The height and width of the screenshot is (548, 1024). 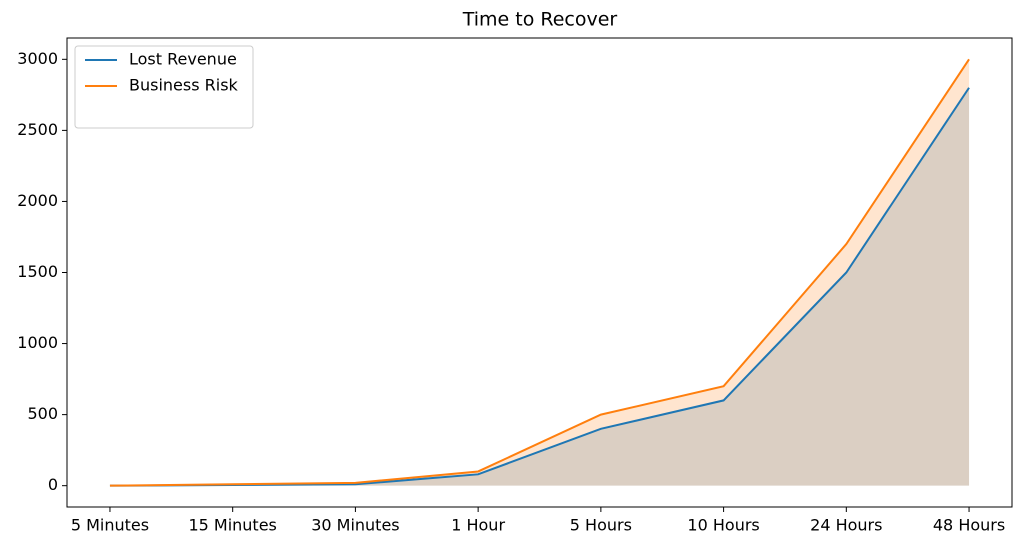 I want to click on legend-label: Business Risk, so click(x=184, y=85).